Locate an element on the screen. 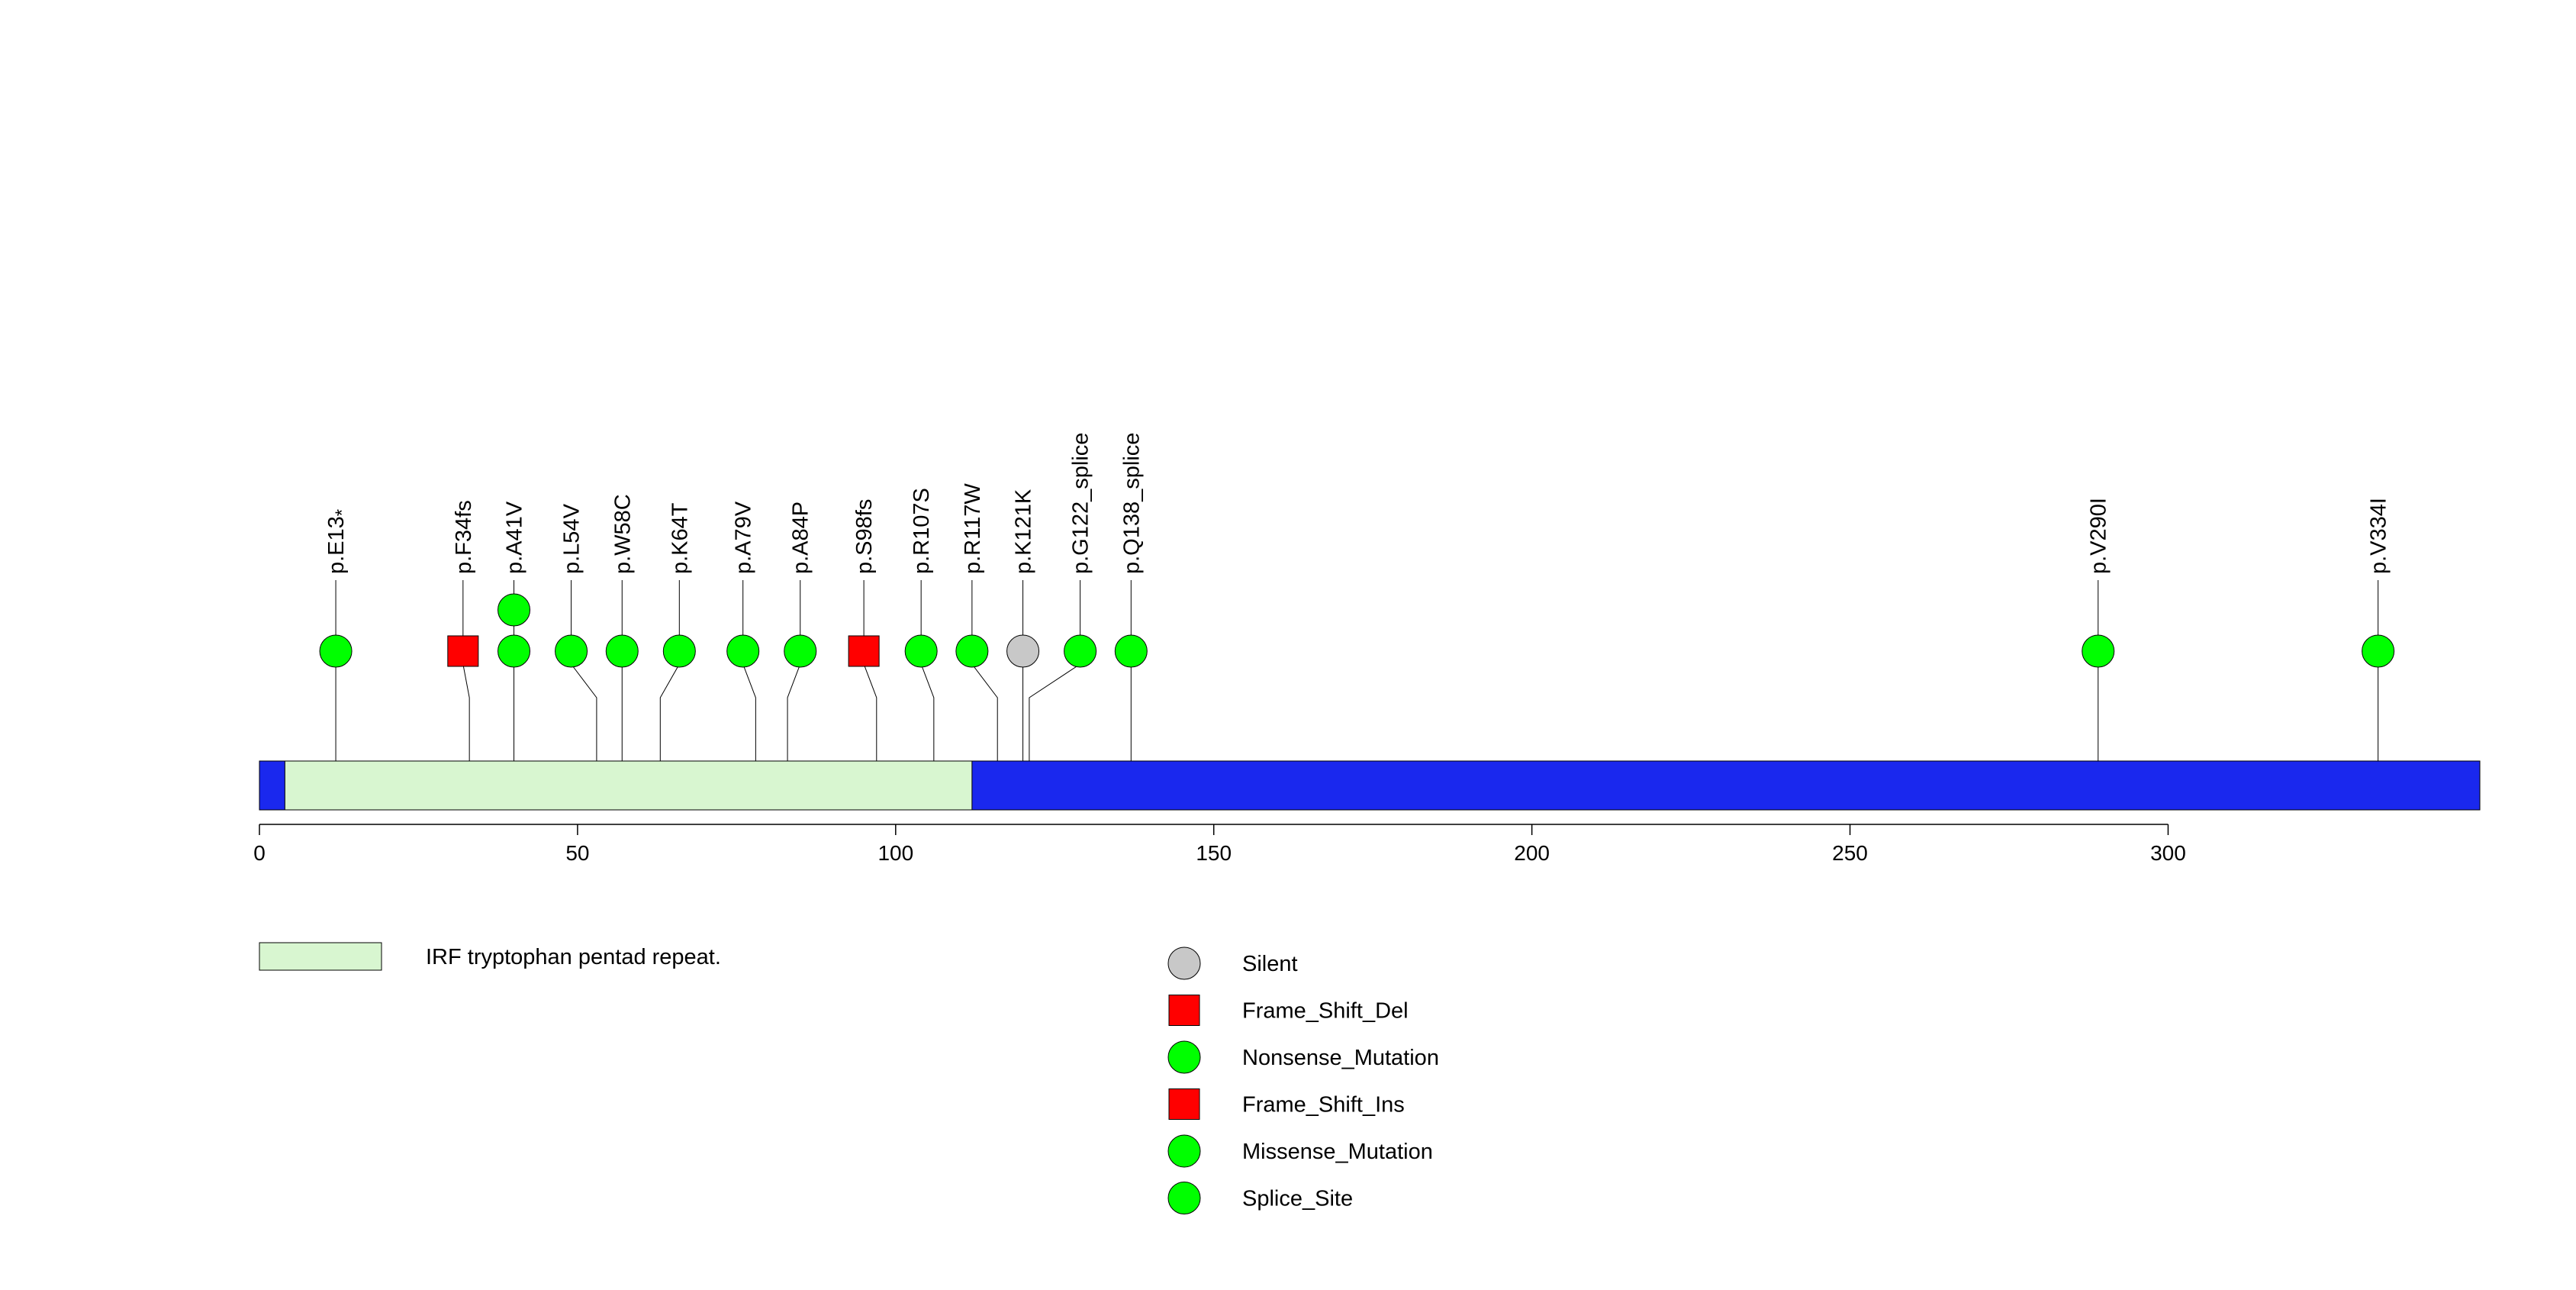 The height and width of the screenshot is (1290, 2576). mutation-label-5: p.K64T is located at coordinates (680, 538).